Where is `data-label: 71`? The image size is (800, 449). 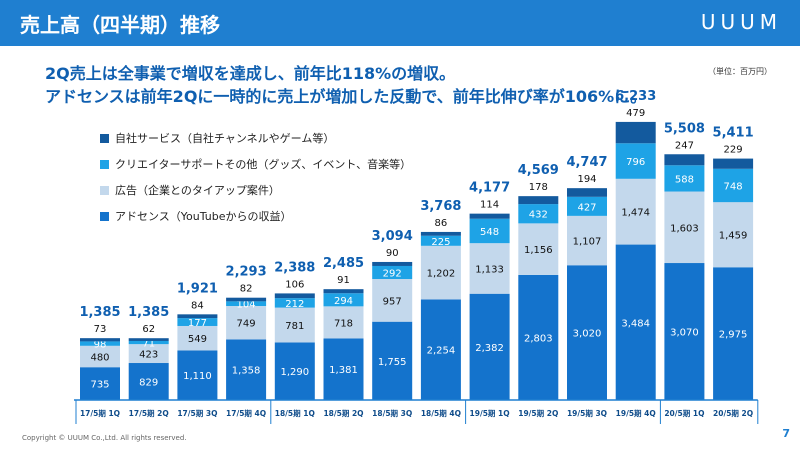
data-label: 71 is located at coordinates (148, 344).